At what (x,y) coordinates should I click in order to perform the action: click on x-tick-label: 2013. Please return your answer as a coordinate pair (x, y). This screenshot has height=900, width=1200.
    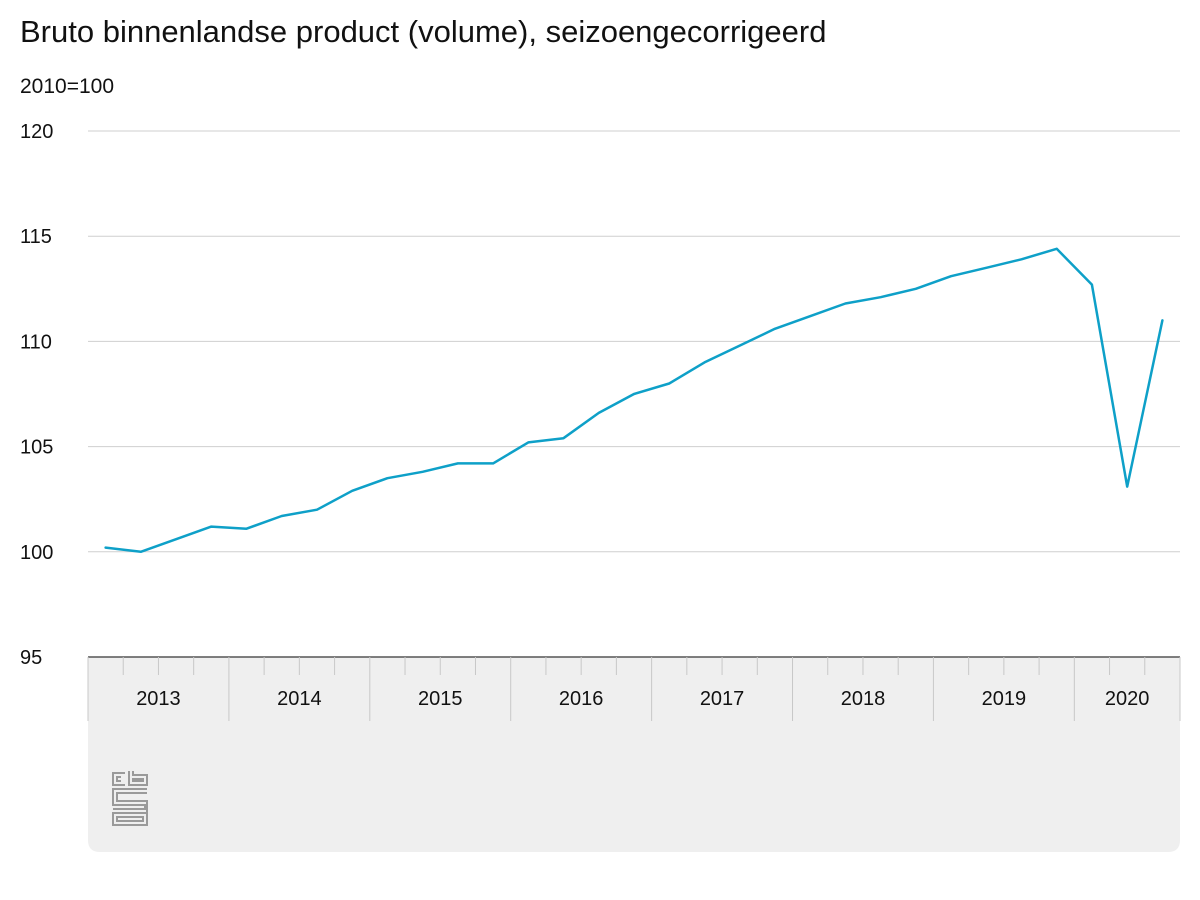
    Looking at the image, I should click on (158, 699).